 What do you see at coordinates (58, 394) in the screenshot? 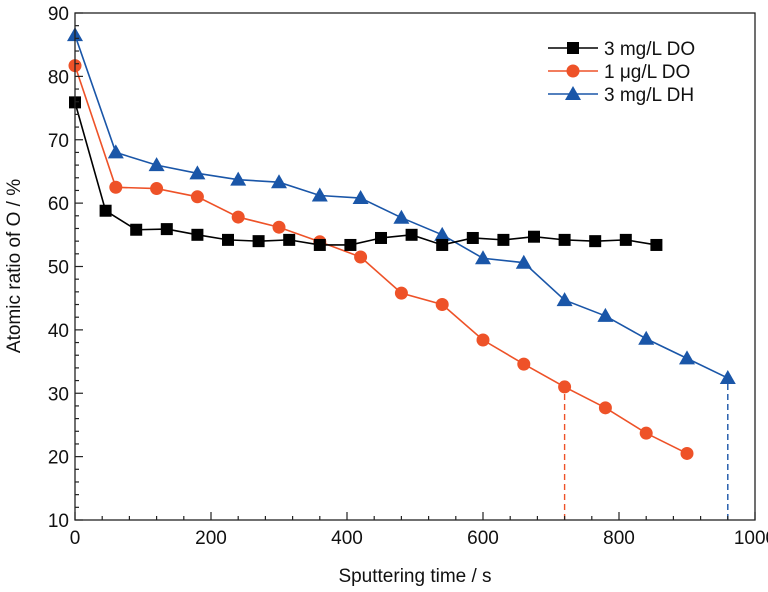
I see `y-tick-label: 30` at bounding box center [58, 394].